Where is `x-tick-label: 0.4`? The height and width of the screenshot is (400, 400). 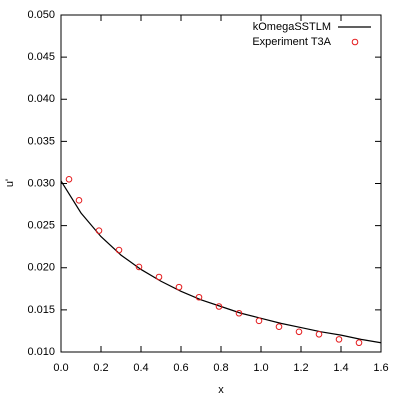
x-tick-label: 0.4 is located at coordinates (140, 368).